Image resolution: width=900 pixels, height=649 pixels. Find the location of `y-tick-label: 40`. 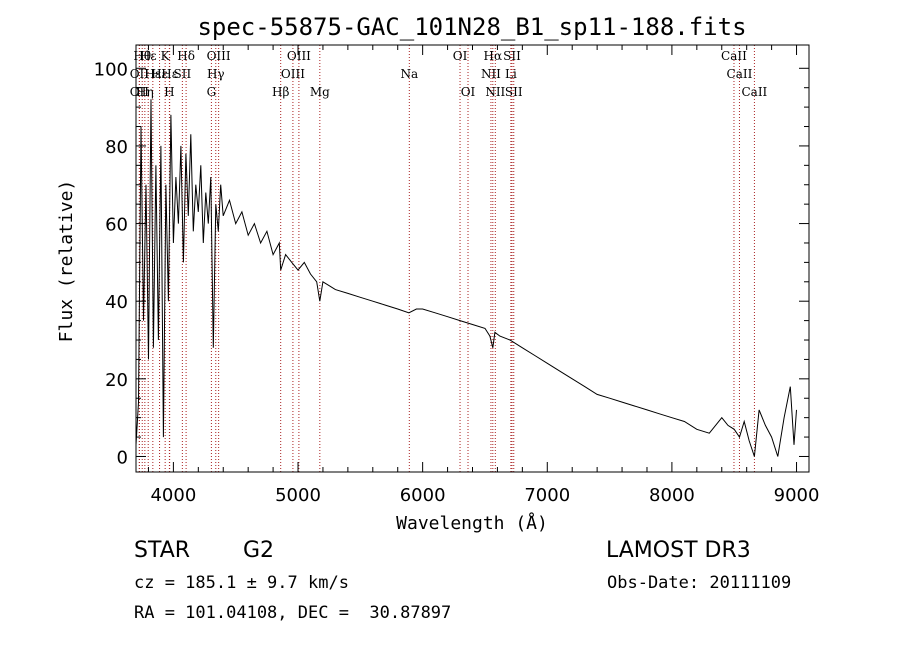

y-tick-label: 40 is located at coordinates (116, 302).